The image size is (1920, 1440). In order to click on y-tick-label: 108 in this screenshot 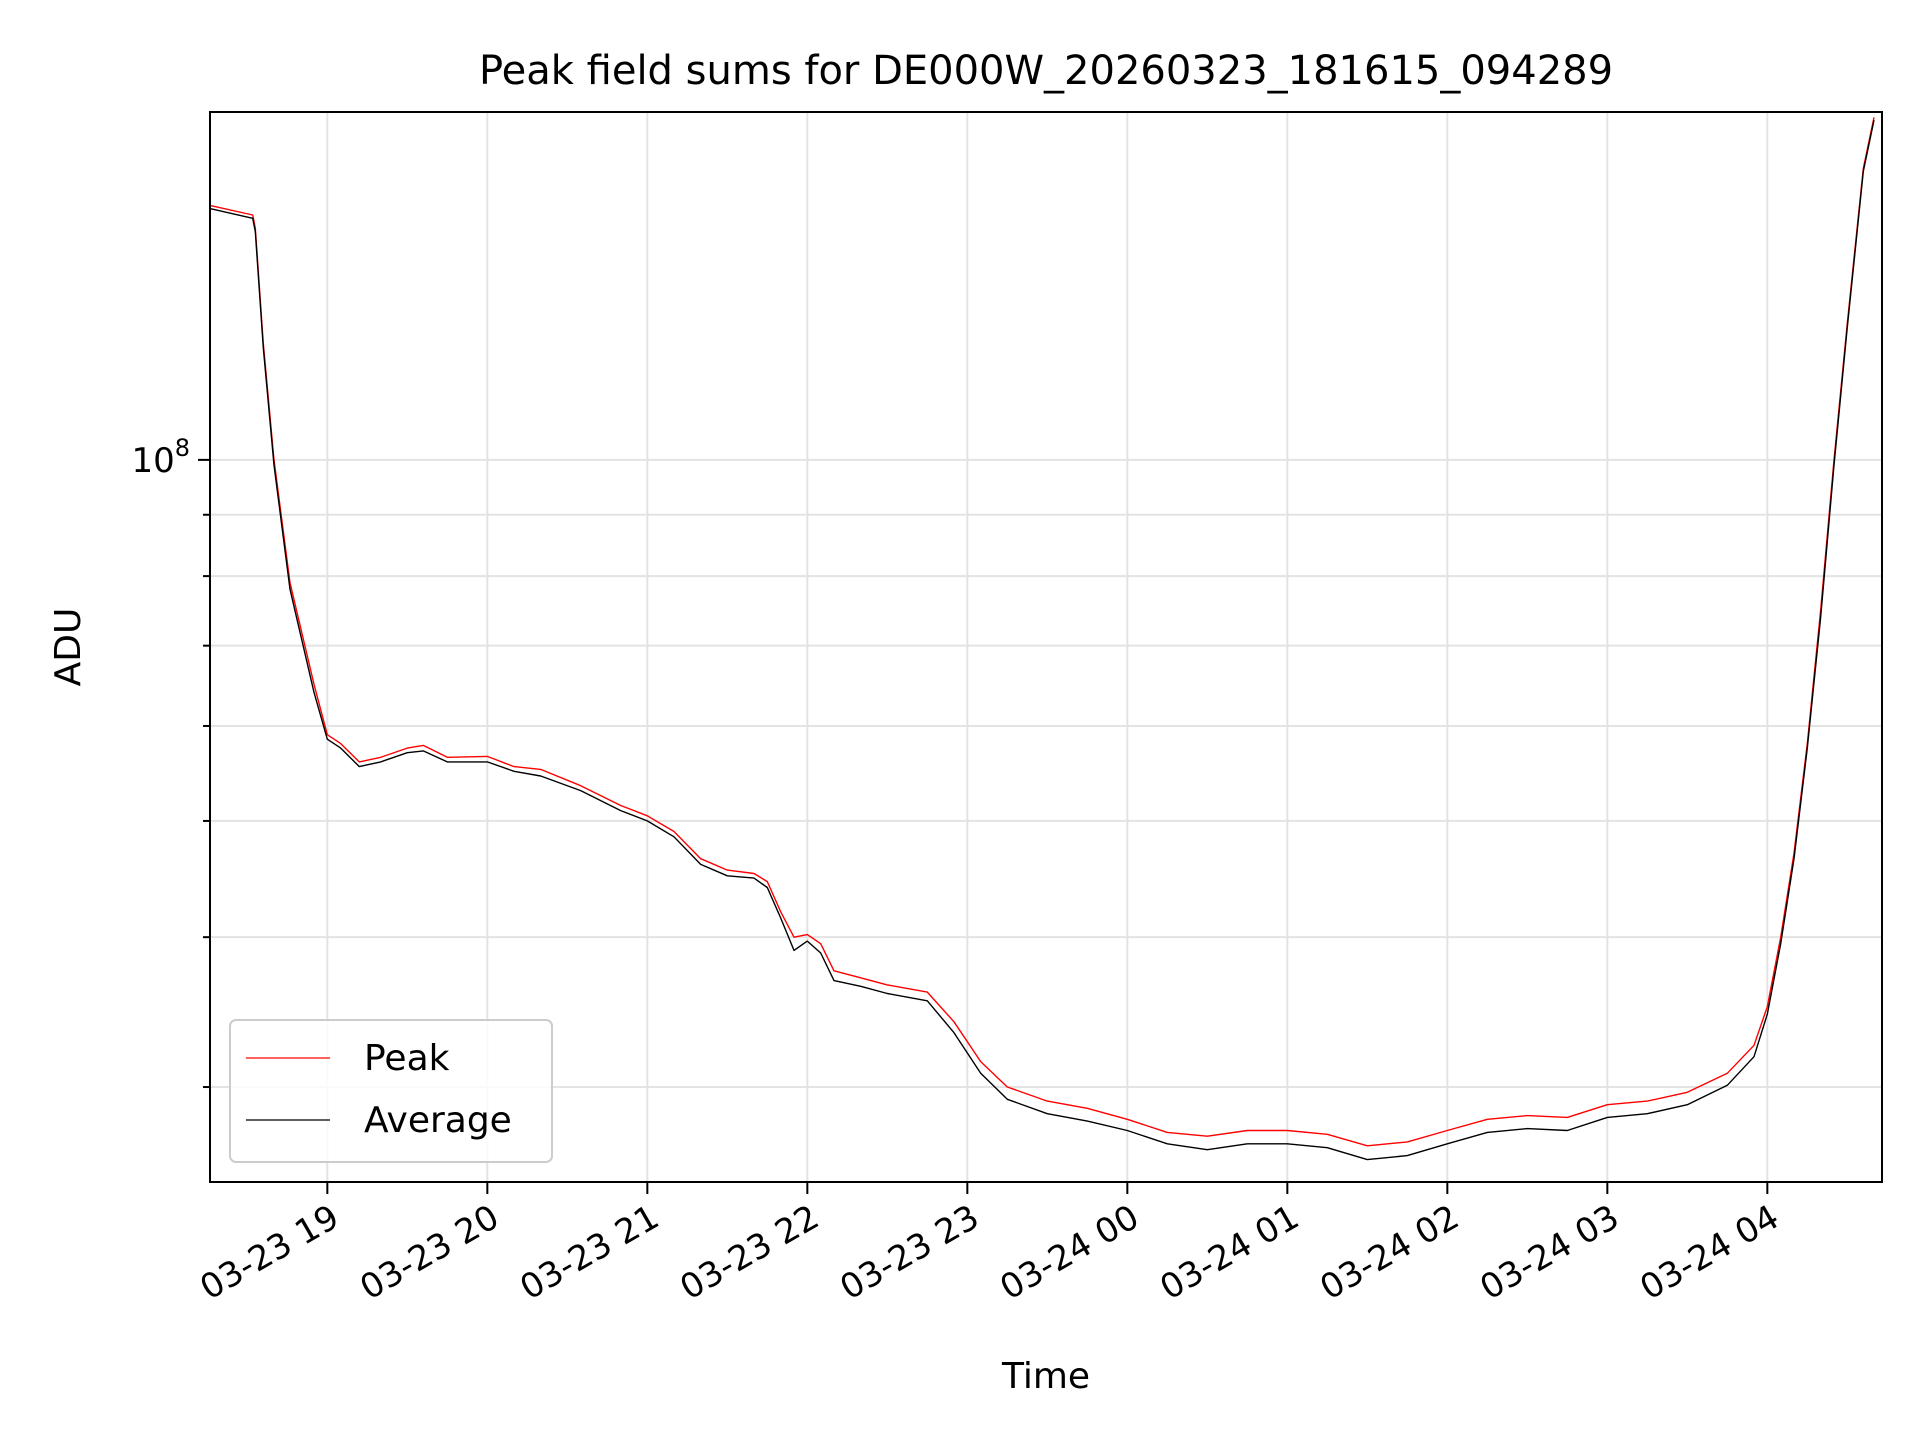, I will do `click(160, 457)`.